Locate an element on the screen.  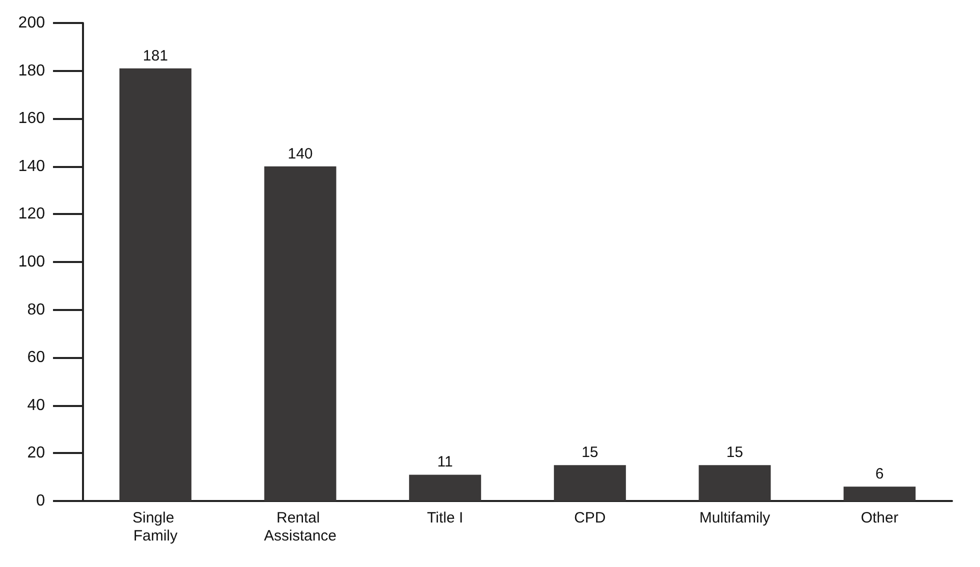
y-tick-label: 80 is located at coordinates (36, 309).